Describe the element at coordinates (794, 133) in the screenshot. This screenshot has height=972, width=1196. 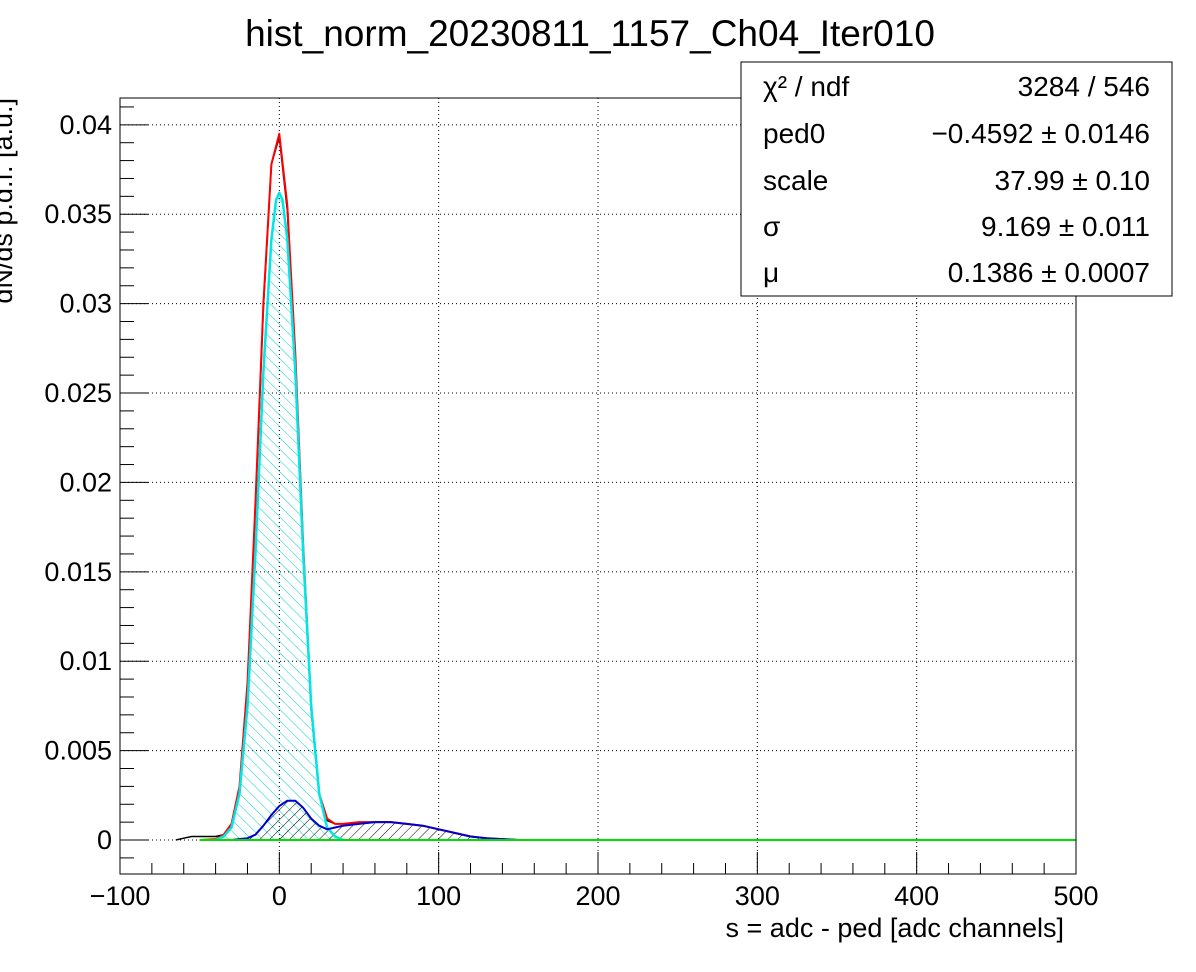
I see `stats-label: ped0` at that location.